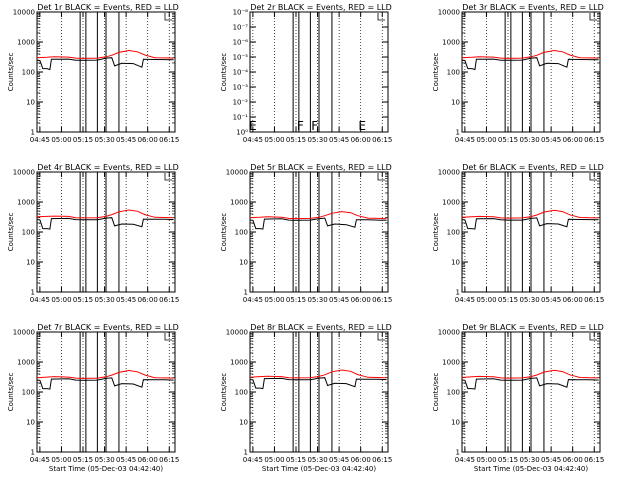  What do you see at coordinates (241, 43) in the screenshot?
I see `y-tick-label: 10⁻⁶` at bounding box center [241, 43].